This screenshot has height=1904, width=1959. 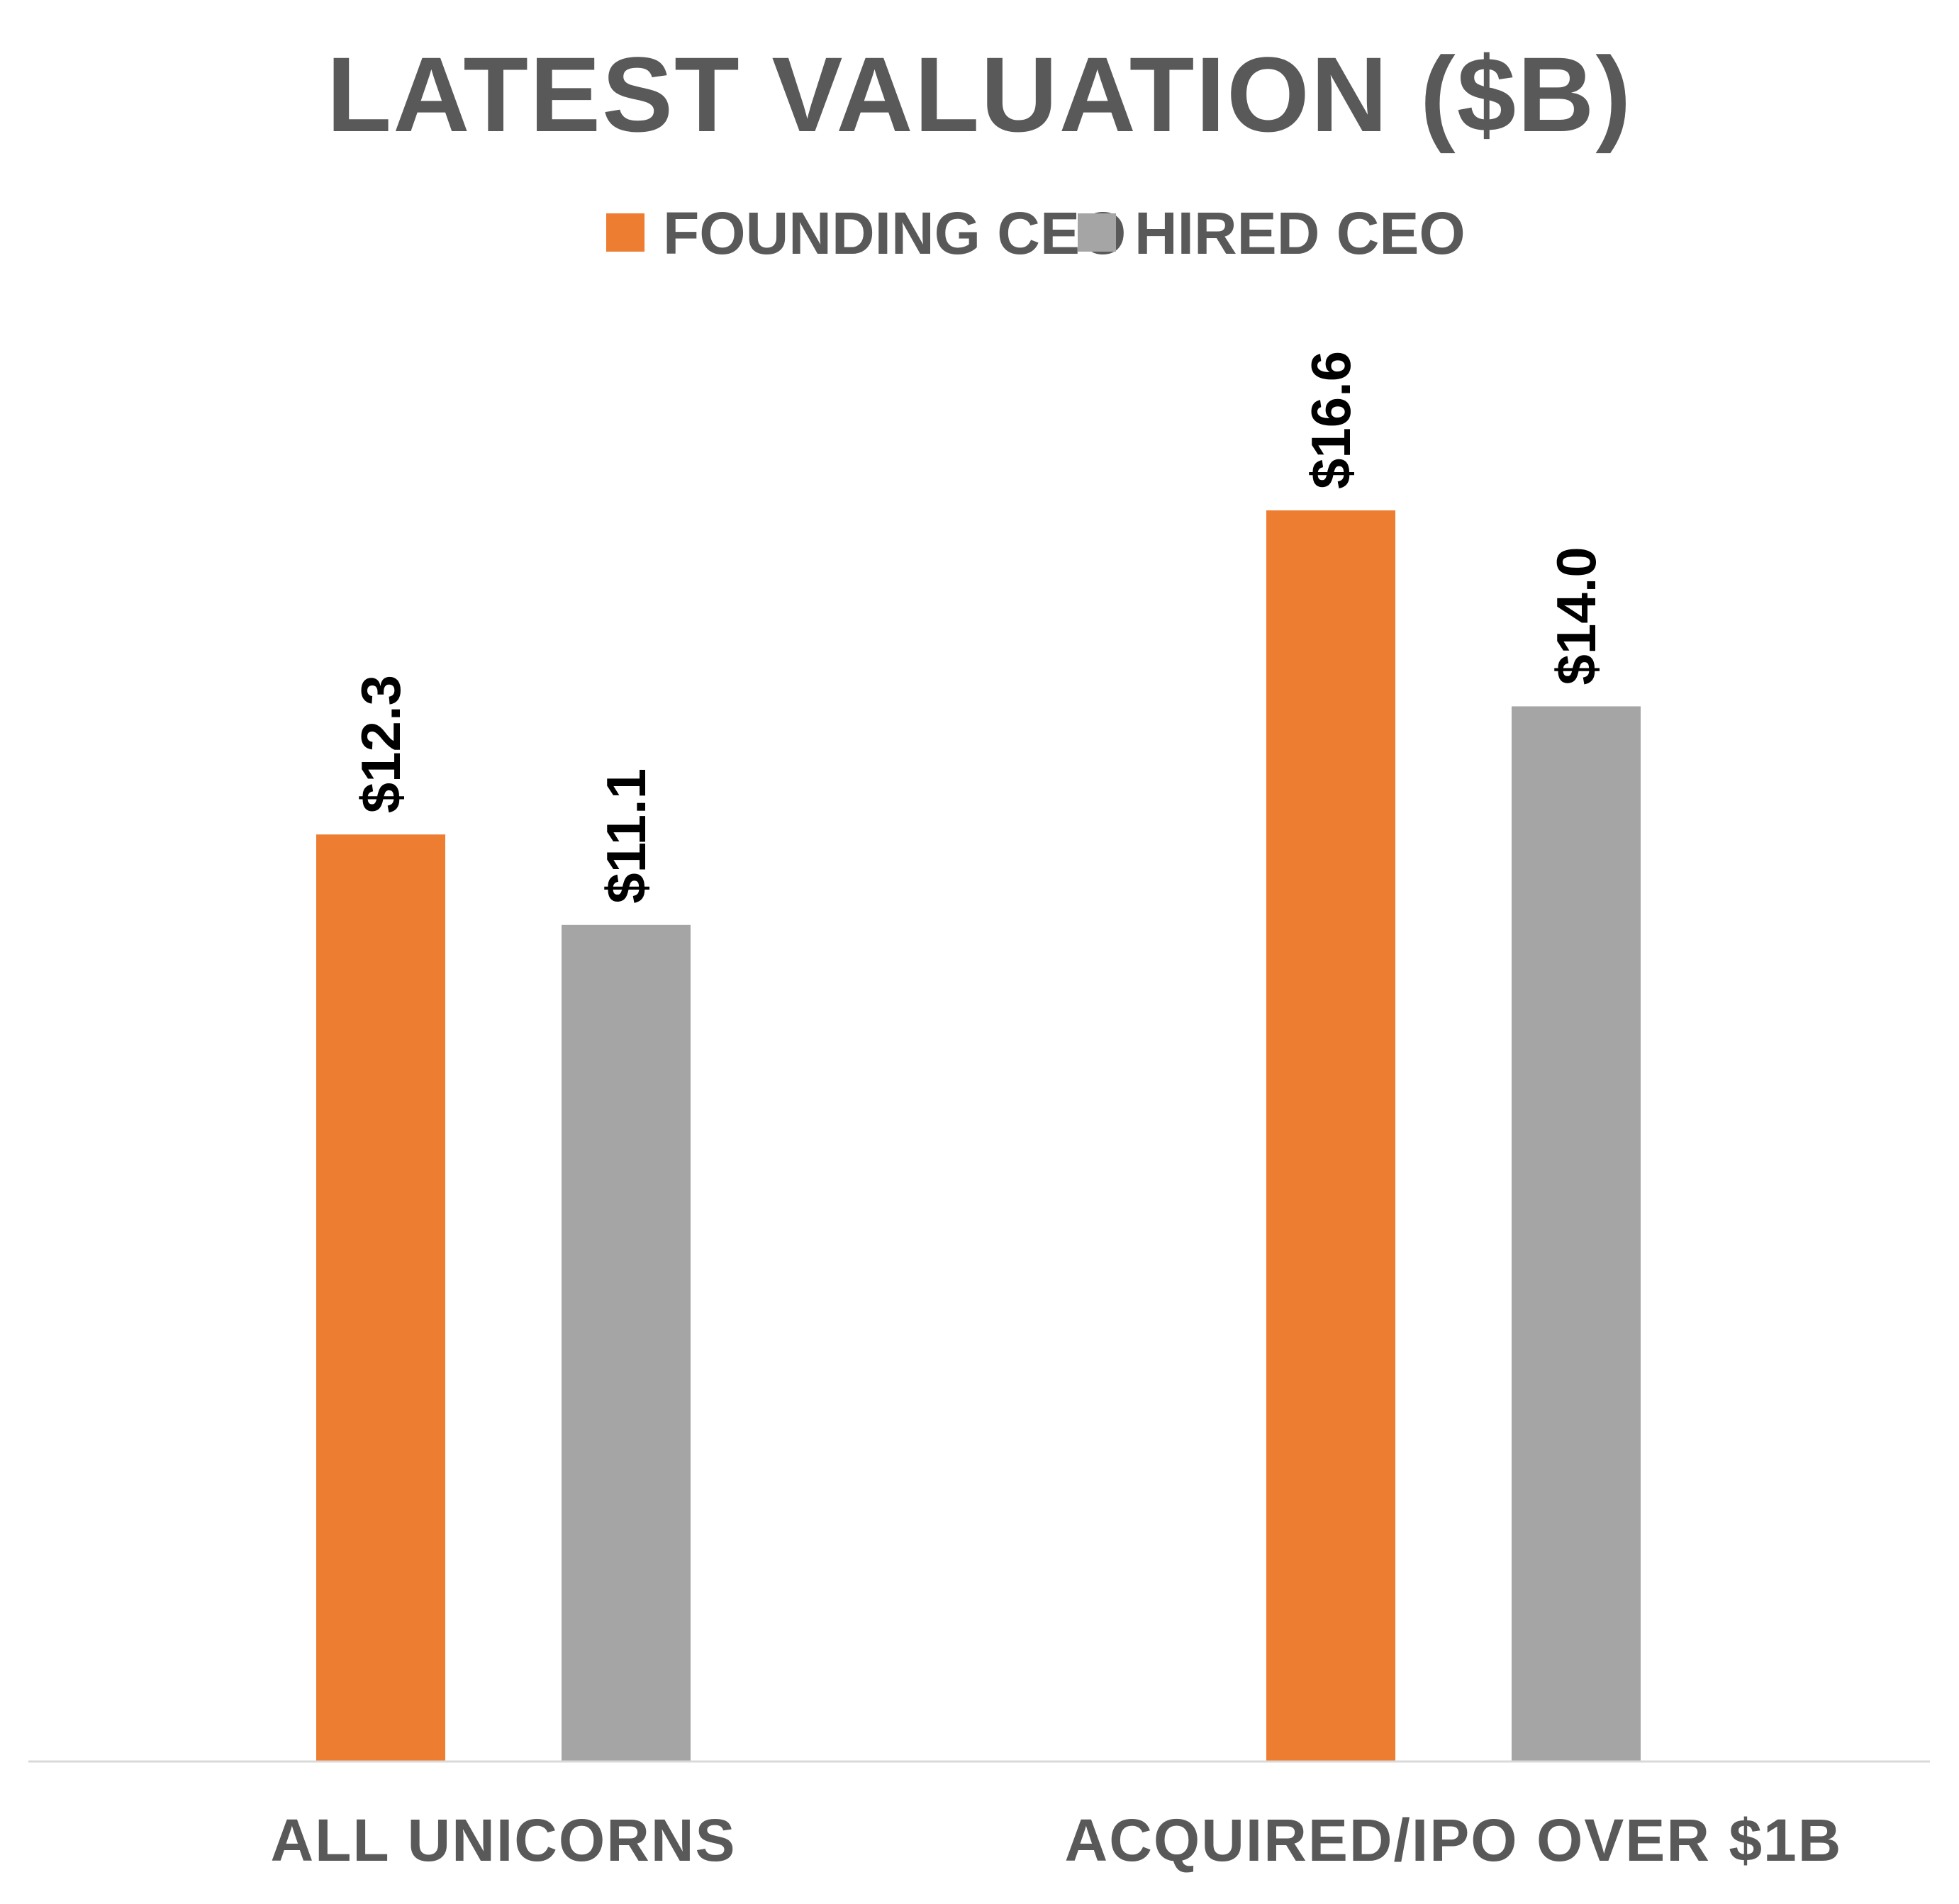 What do you see at coordinates (979, 1817) in the screenshot?
I see `x-axis: ALL UNICORNS ACQUIRED/IPO OVER $1B` at bounding box center [979, 1817].